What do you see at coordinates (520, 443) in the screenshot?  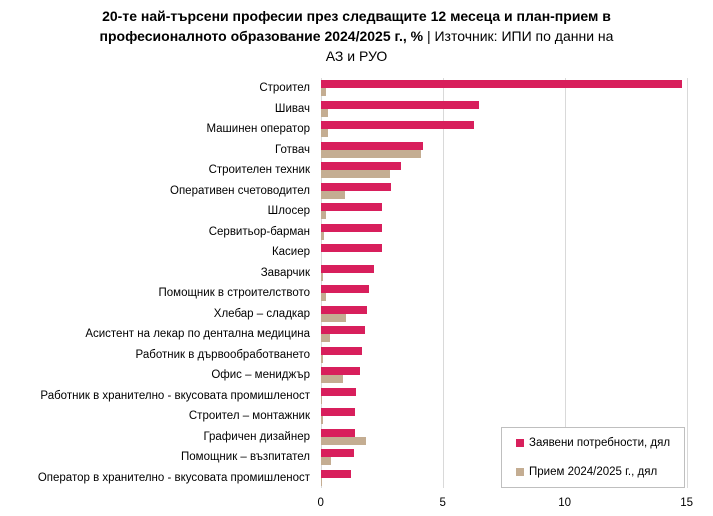 I see `legend-swatch-demand` at bounding box center [520, 443].